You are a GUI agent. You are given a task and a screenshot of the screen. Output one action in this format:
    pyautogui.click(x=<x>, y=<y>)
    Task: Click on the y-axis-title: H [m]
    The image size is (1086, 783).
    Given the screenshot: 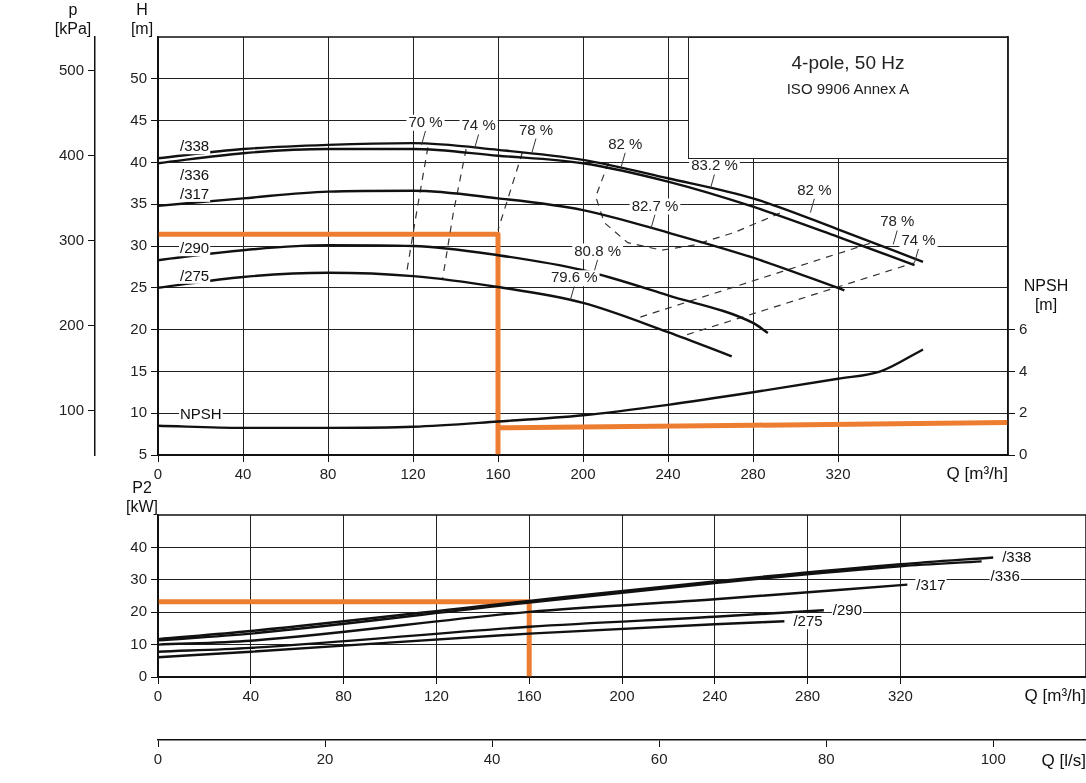 What is the action you would take?
    pyautogui.click(x=142, y=19)
    